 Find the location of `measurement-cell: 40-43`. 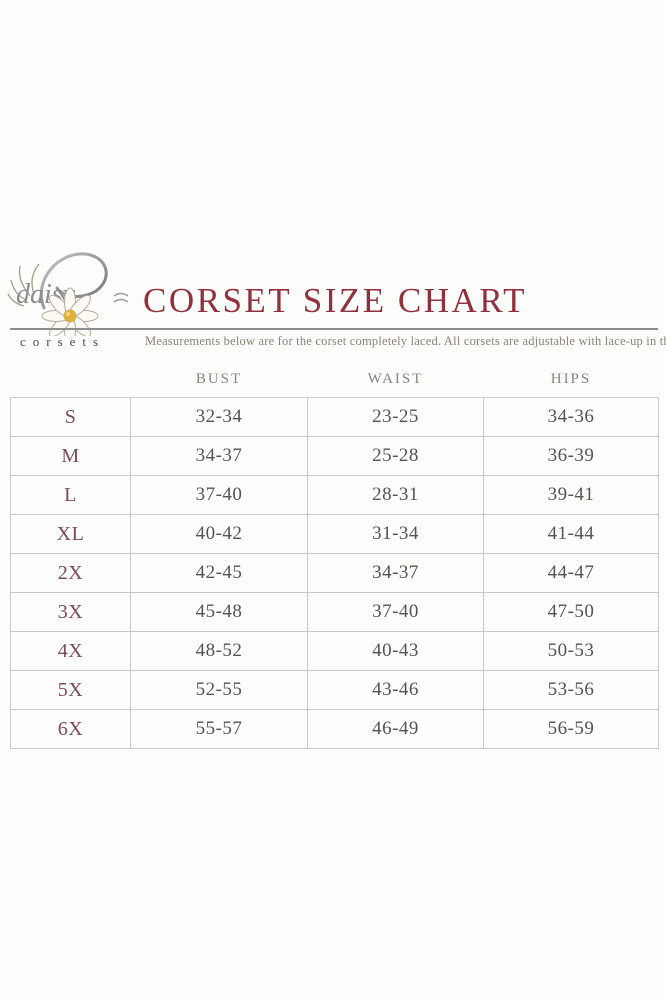

measurement-cell: 40-43 is located at coordinates (395, 651).